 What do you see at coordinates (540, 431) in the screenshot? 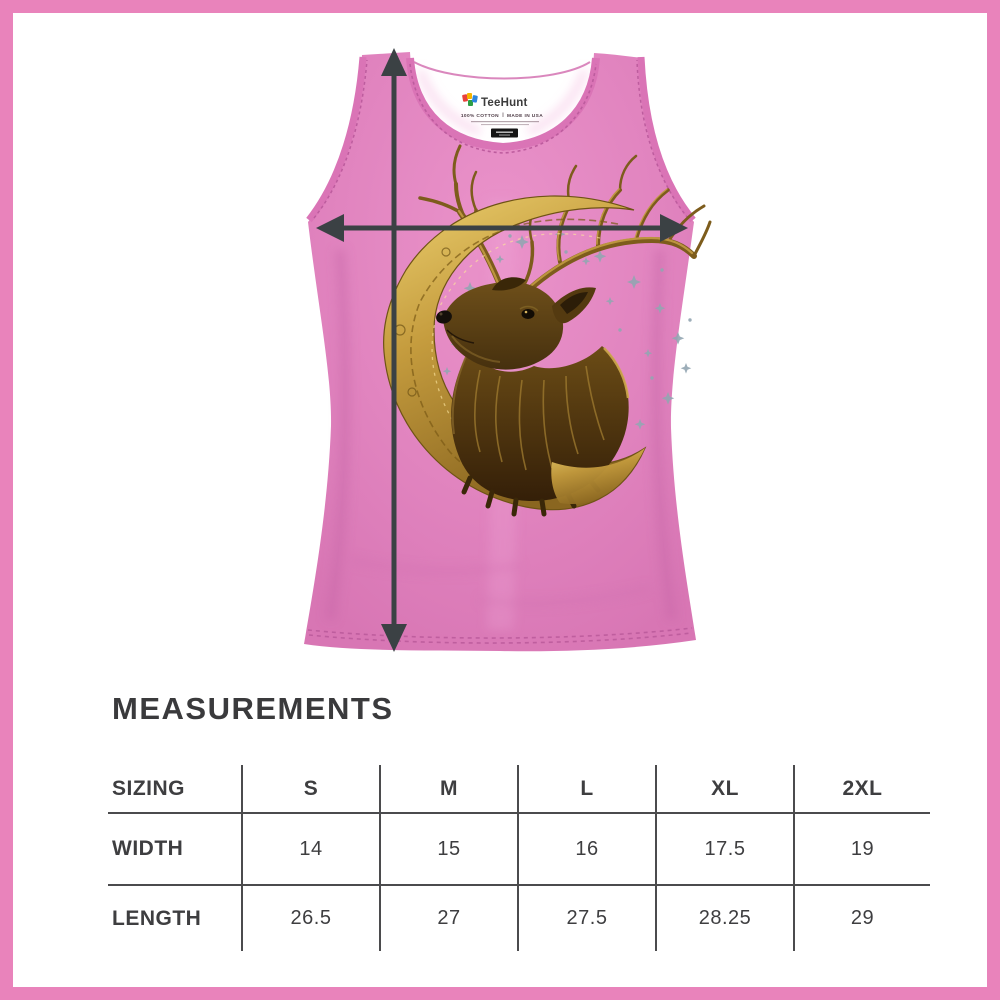
I see `elk-chest` at bounding box center [540, 431].